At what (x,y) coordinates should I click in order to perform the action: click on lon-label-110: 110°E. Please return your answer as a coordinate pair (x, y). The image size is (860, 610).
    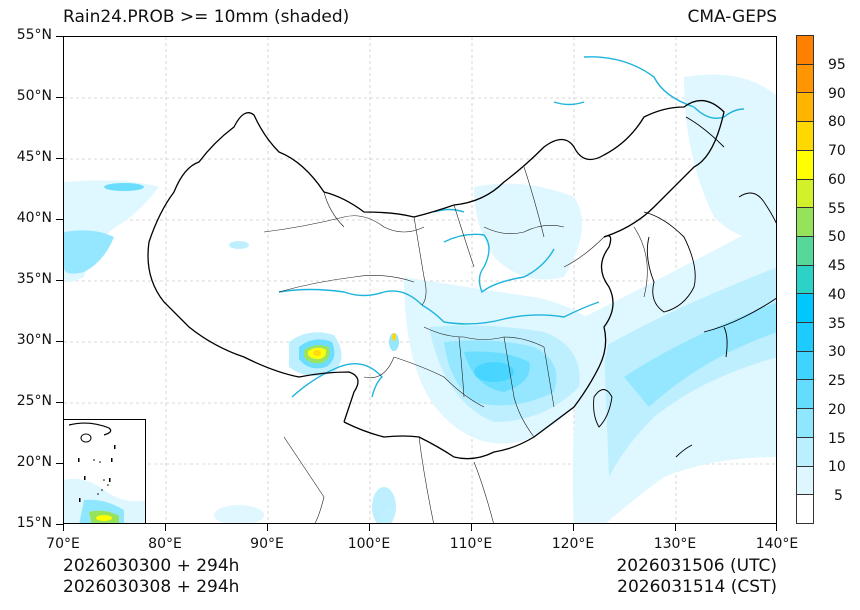
    Looking at the image, I should click on (471, 544).